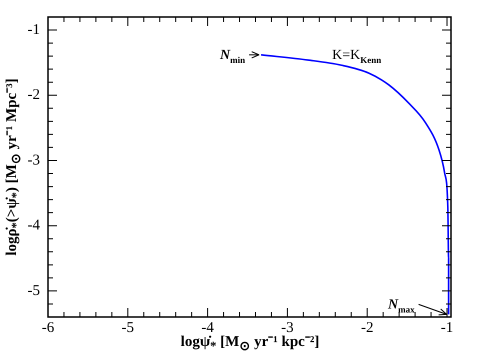 The image size is (479, 358). What do you see at coordinates (367, 328) in the screenshot?
I see `x-tick-label: -2` at bounding box center [367, 328].